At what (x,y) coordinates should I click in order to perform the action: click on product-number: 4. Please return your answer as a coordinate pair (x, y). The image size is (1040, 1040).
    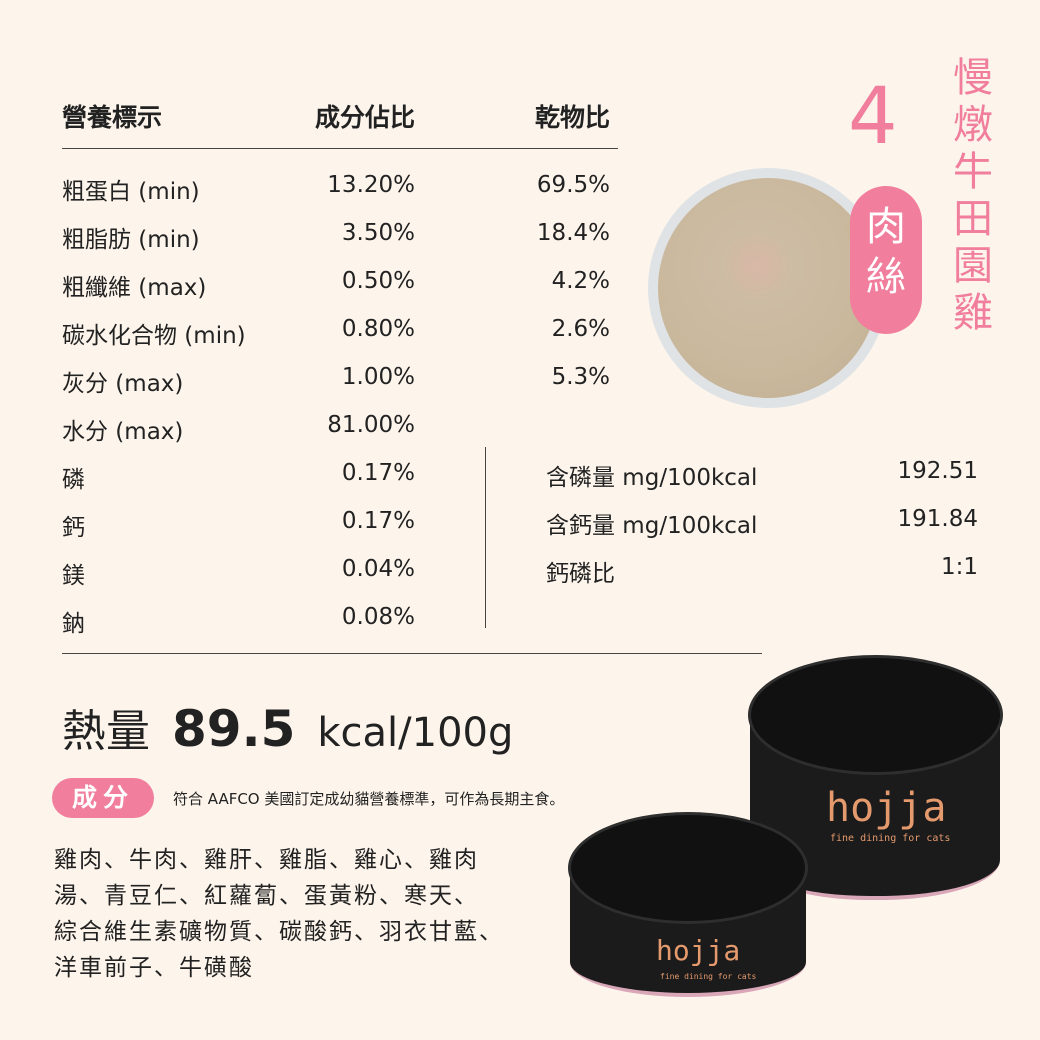
    Looking at the image, I should click on (873, 117).